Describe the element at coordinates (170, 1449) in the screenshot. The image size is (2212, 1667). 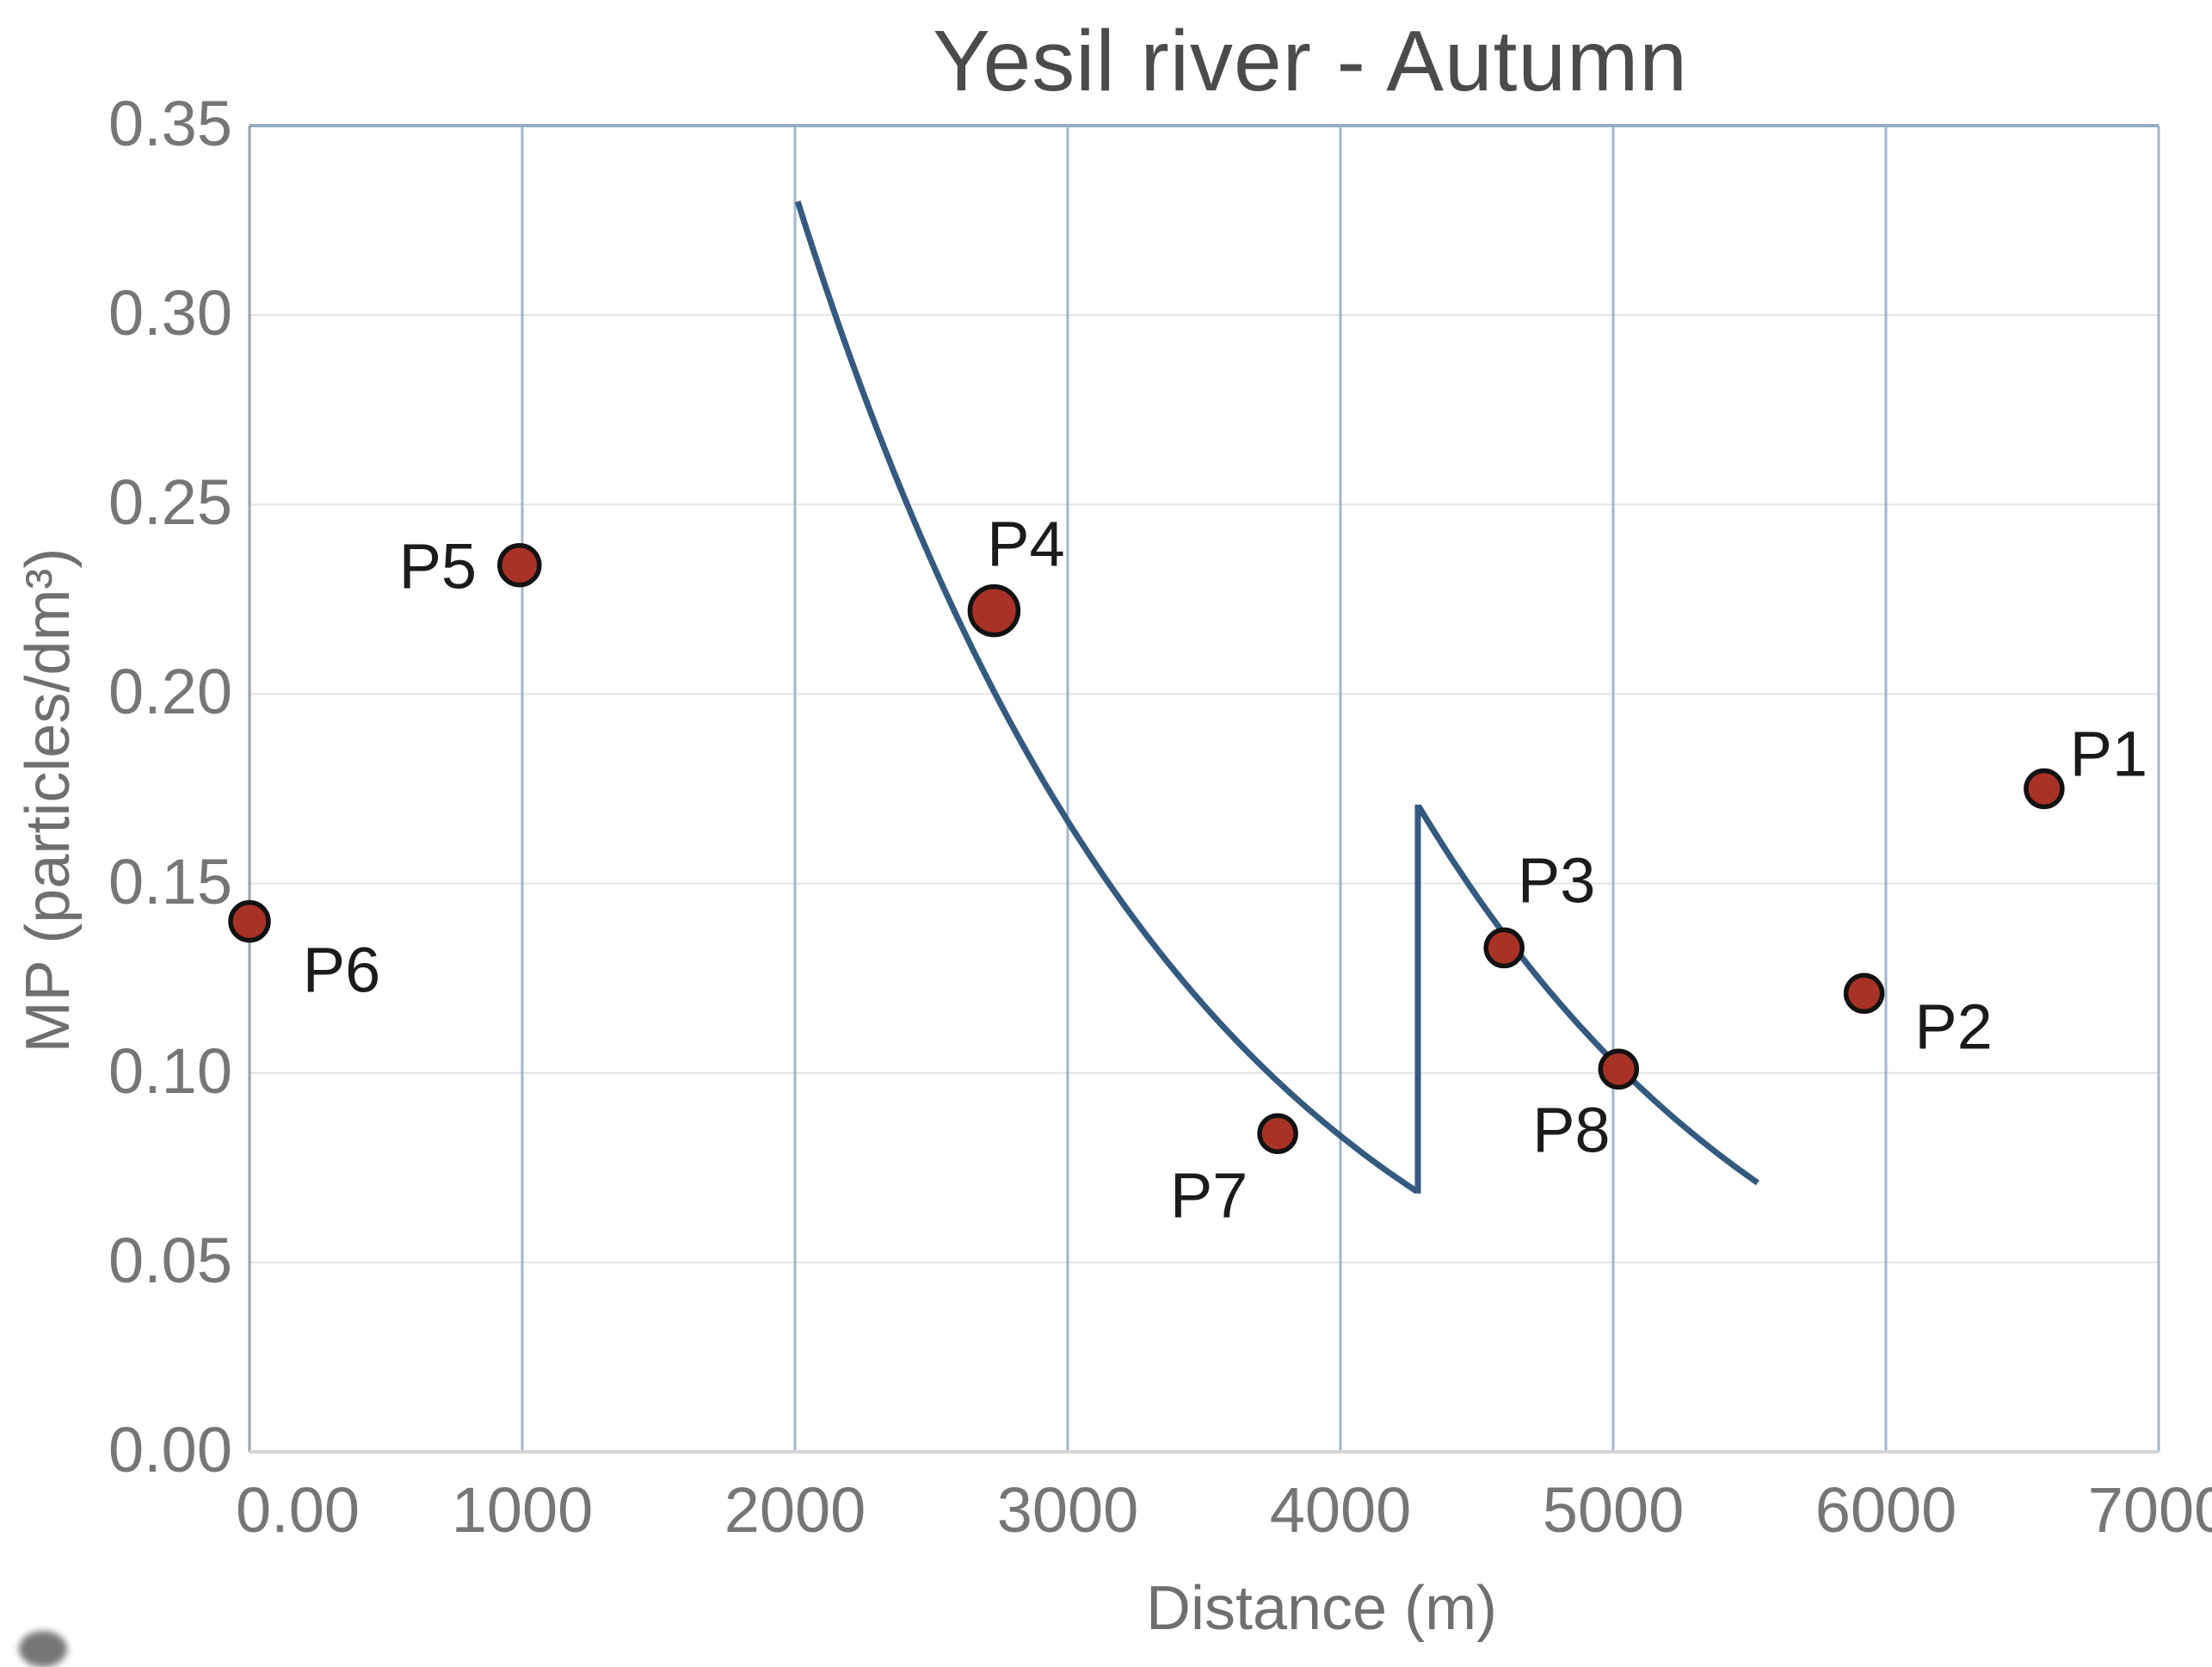
I see `y-tick-label: 0.00` at that location.